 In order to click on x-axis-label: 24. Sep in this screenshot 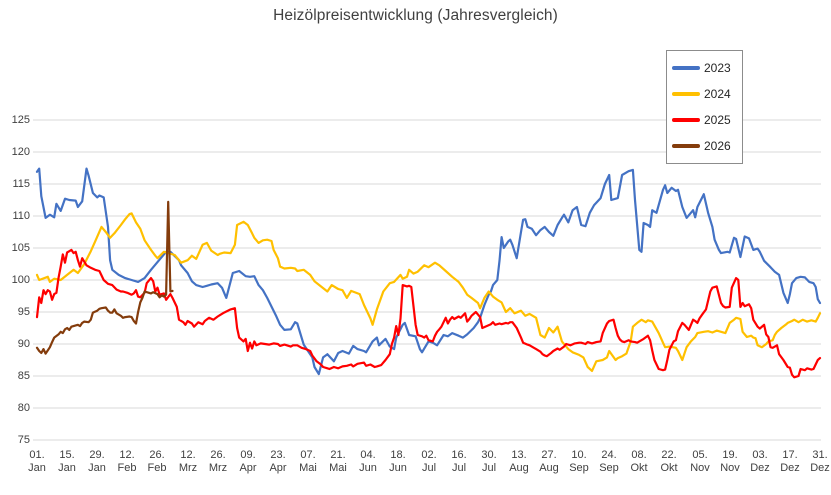, I will do `click(609, 462)`.